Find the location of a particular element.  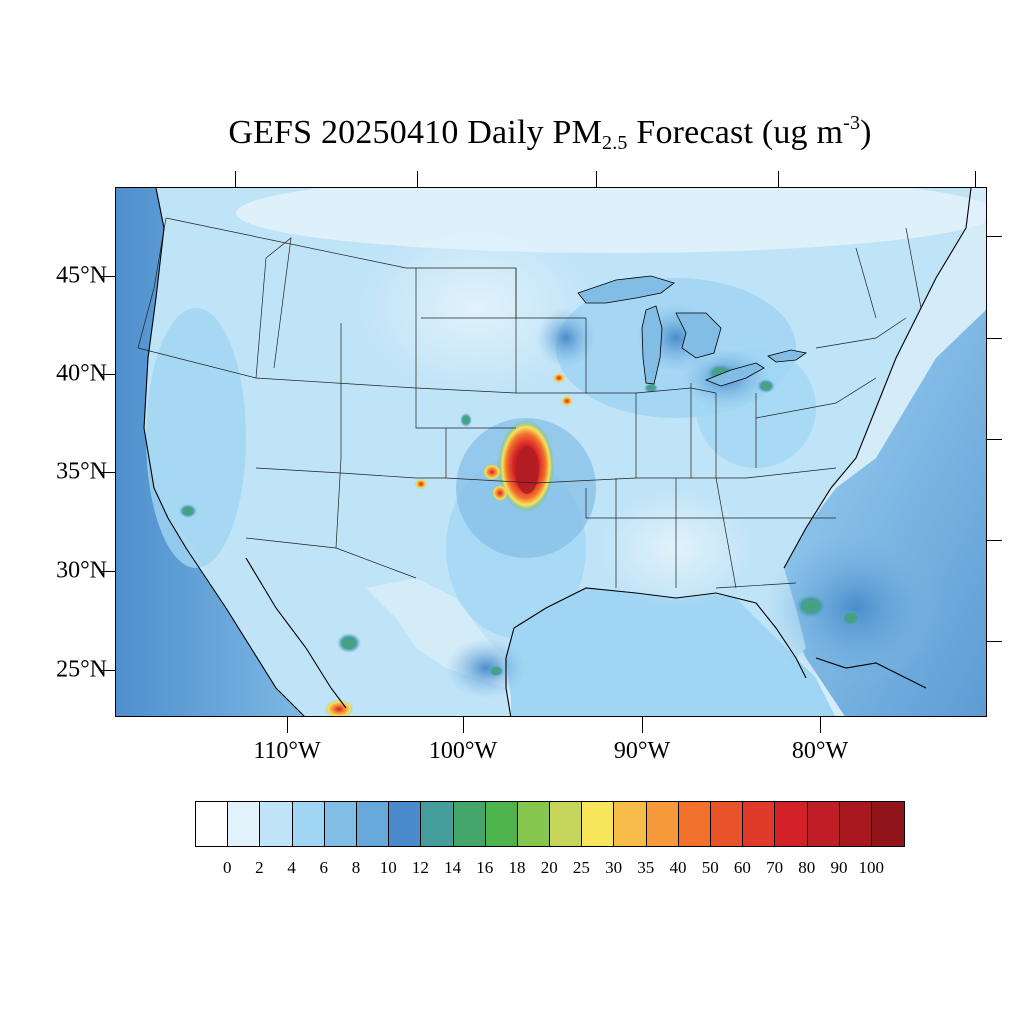

mid-zone-california is located at coordinates (196, 438).